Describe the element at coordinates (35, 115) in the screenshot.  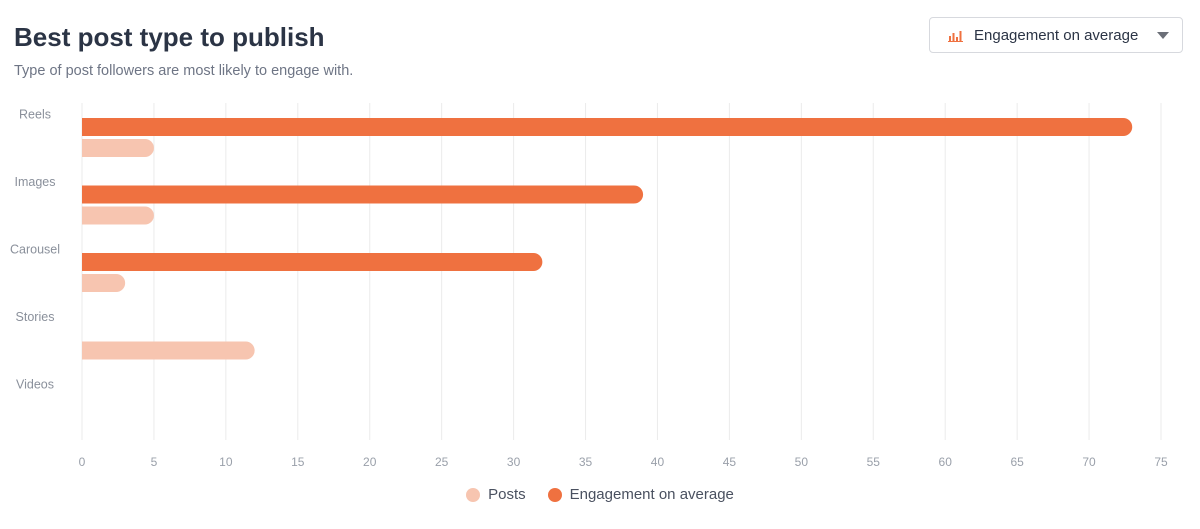
I see `category-label: Reels` at that location.